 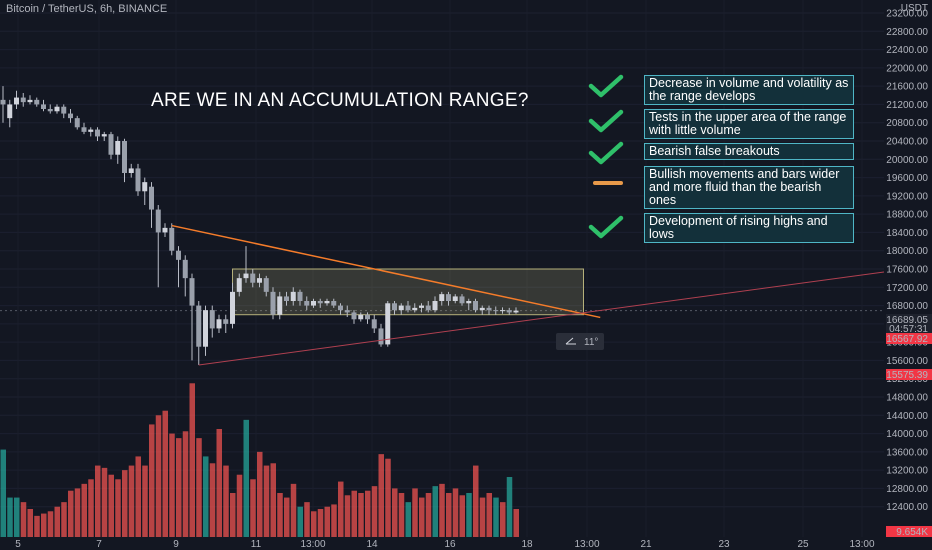 What do you see at coordinates (386, 271) in the screenshot?
I see `descending-trendline` at bounding box center [386, 271].